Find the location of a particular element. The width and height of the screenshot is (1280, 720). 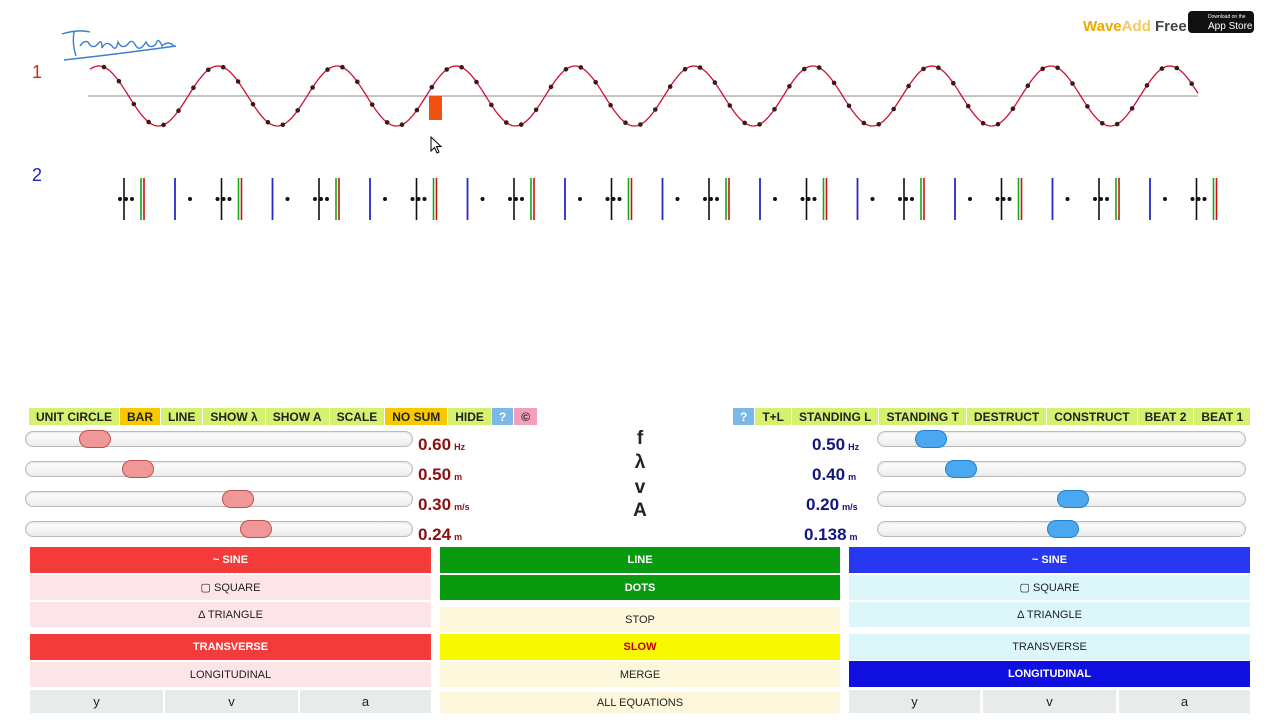

wave-1-graph-y-button: y is located at coordinates (96, 701).